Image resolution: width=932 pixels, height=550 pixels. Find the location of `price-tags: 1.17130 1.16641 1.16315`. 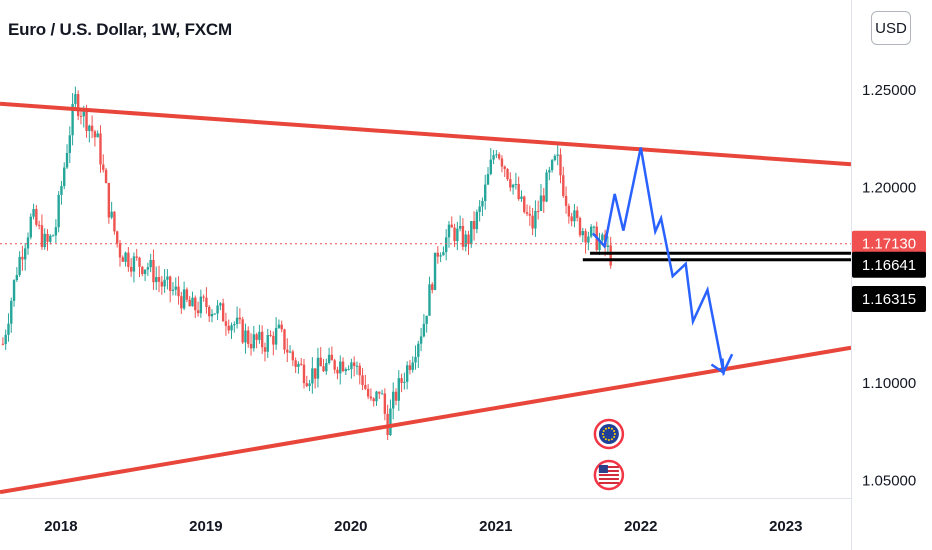

price-tags: 1.17130 1.16641 1.16315 is located at coordinates (889, 271).